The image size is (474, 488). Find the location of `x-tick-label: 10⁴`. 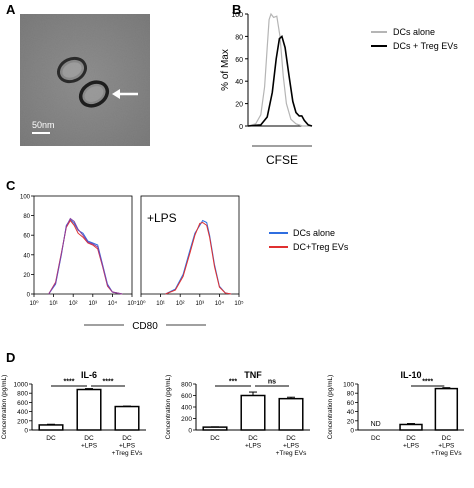

x-tick-label: 10⁴ is located at coordinates (220, 303).